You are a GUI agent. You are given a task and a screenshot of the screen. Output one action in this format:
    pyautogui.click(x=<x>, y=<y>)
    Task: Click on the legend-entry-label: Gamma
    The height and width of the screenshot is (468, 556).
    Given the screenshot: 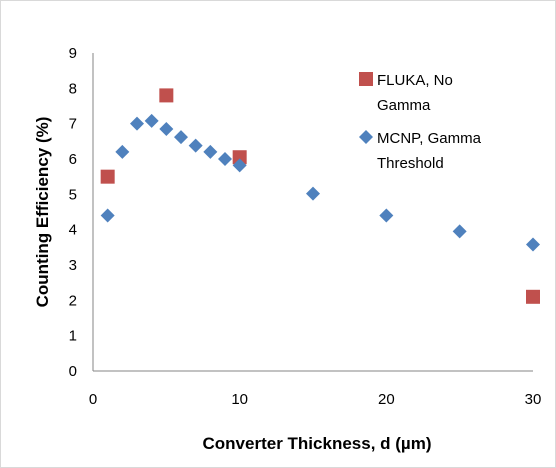 What is the action you would take?
    pyautogui.click(x=404, y=105)
    